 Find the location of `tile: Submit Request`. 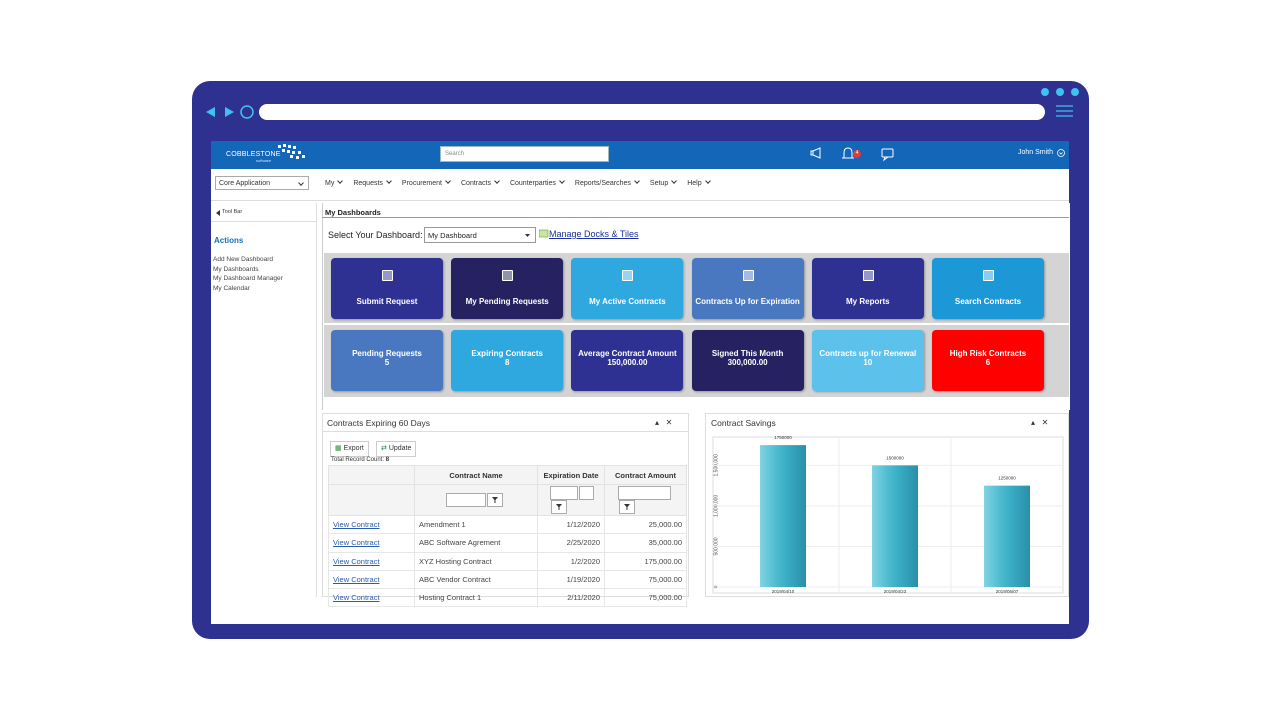

tile: Submit Request is located at coordinates (387, 288).